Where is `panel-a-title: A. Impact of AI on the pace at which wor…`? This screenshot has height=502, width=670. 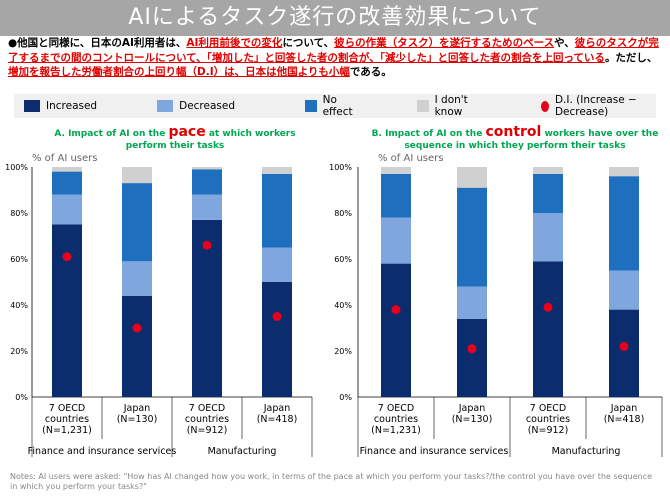 panel-a-title: A. Impact of AI on the pace at which wor… is located at coordinates (175, 138).